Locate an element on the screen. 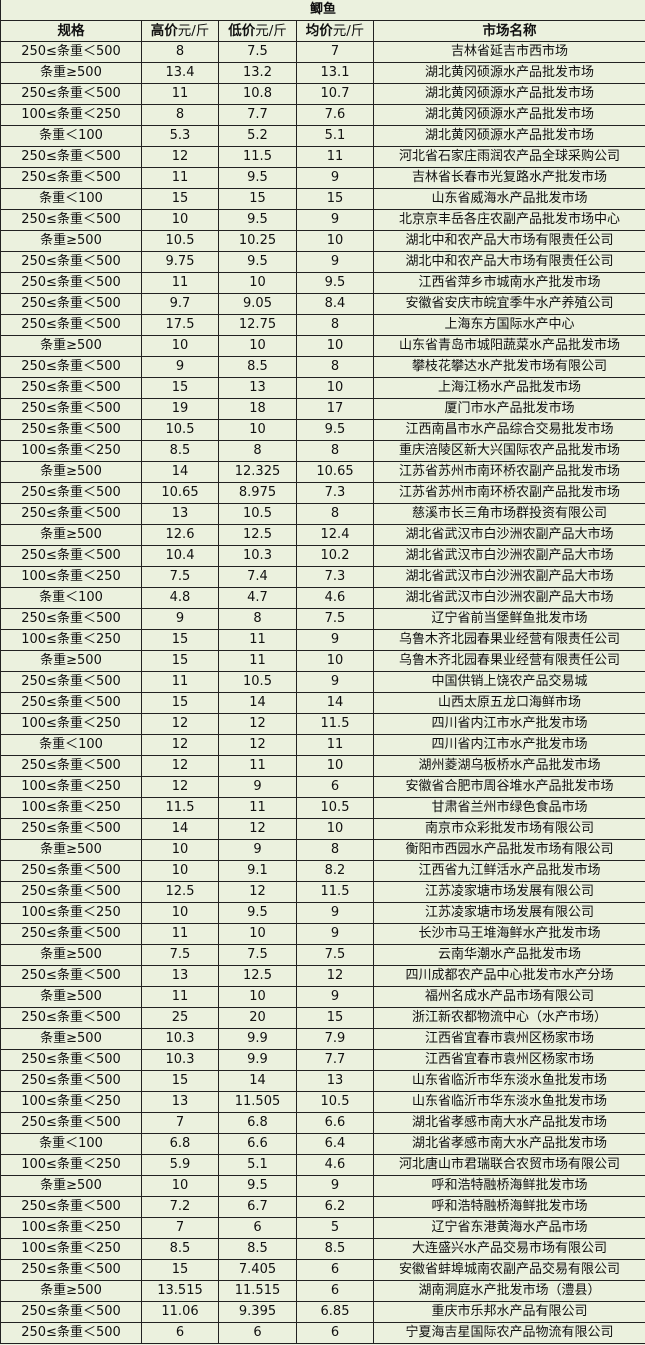 The width and height of the screenshot is (645, 1345). table-row: 条重≥500 13.515 11.515 6 湖南洞庭水产批发市场（澧县） is located at coordinates (322, 1291).